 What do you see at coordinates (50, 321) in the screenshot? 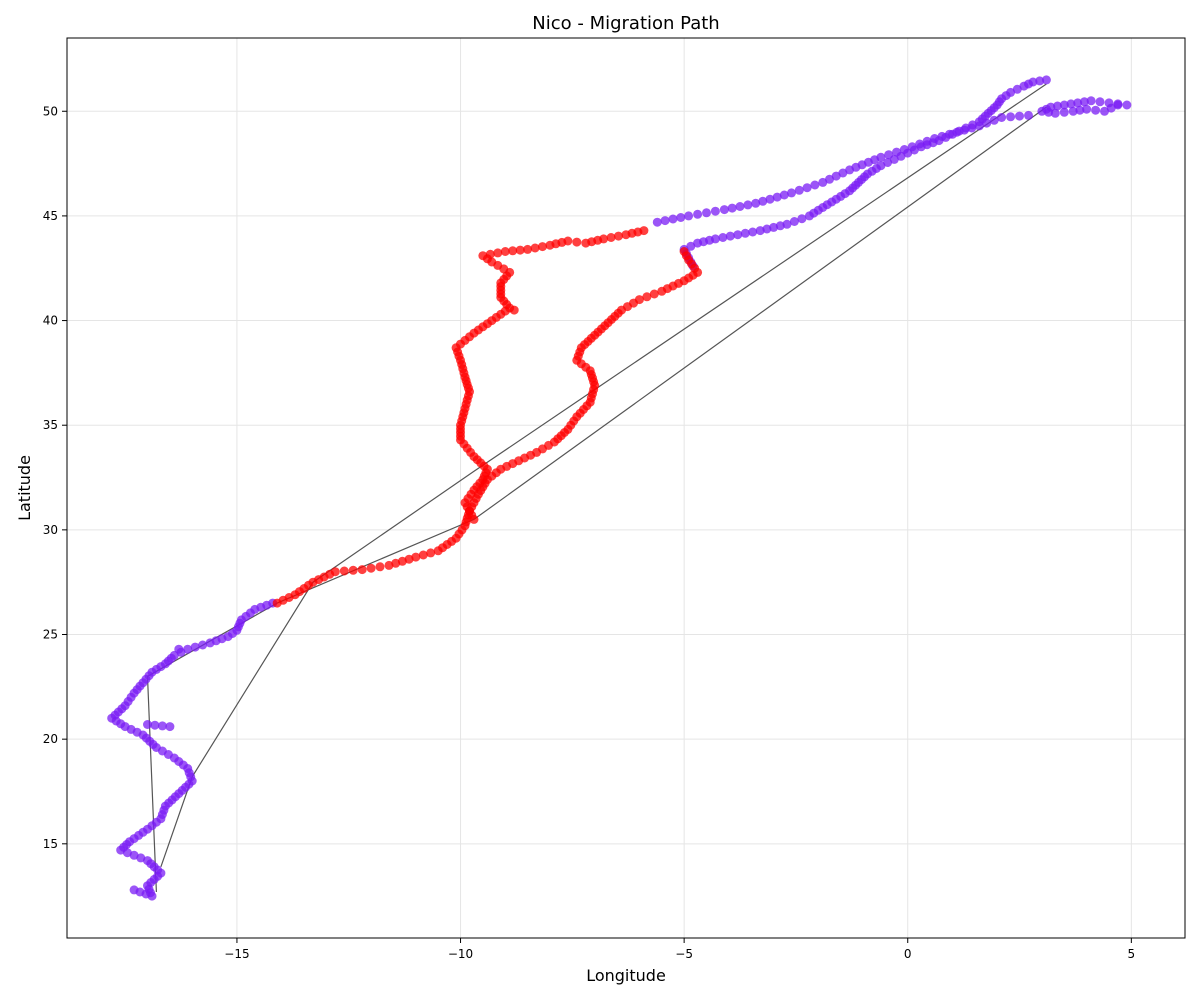
I see `y-tick-label: 40` at bounding box center [50, 321].